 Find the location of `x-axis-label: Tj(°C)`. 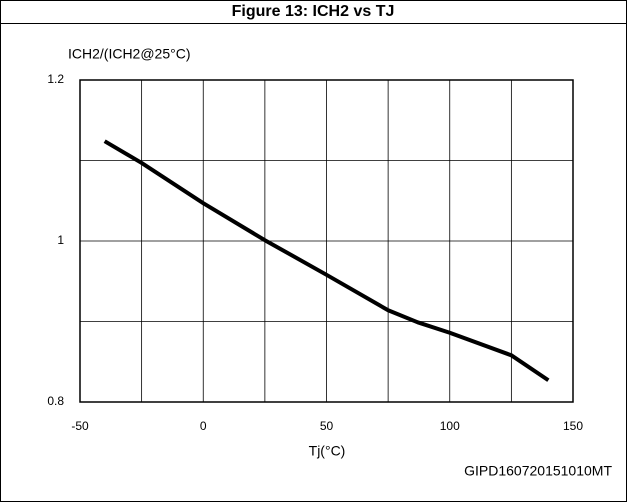

x-axis-label: Tj(°C) is located at coordinates (327, 451).